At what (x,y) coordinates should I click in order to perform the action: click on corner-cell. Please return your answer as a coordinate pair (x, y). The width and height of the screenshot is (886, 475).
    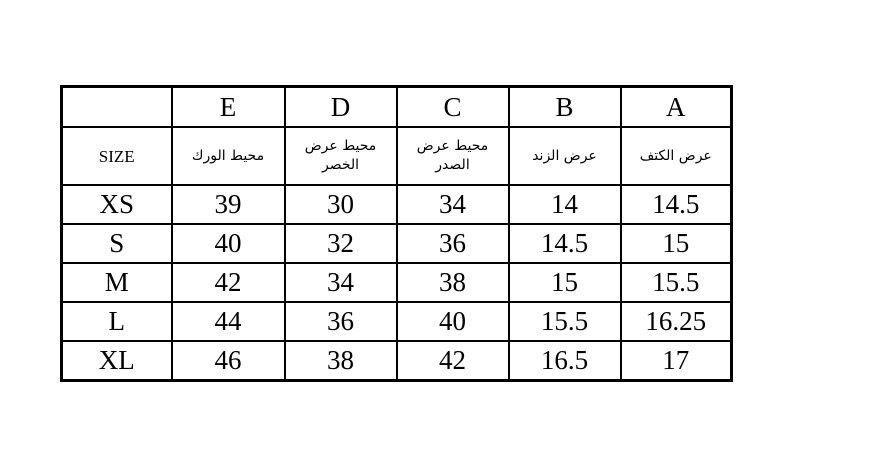
    Looking at the image, I should click on (116, 106).